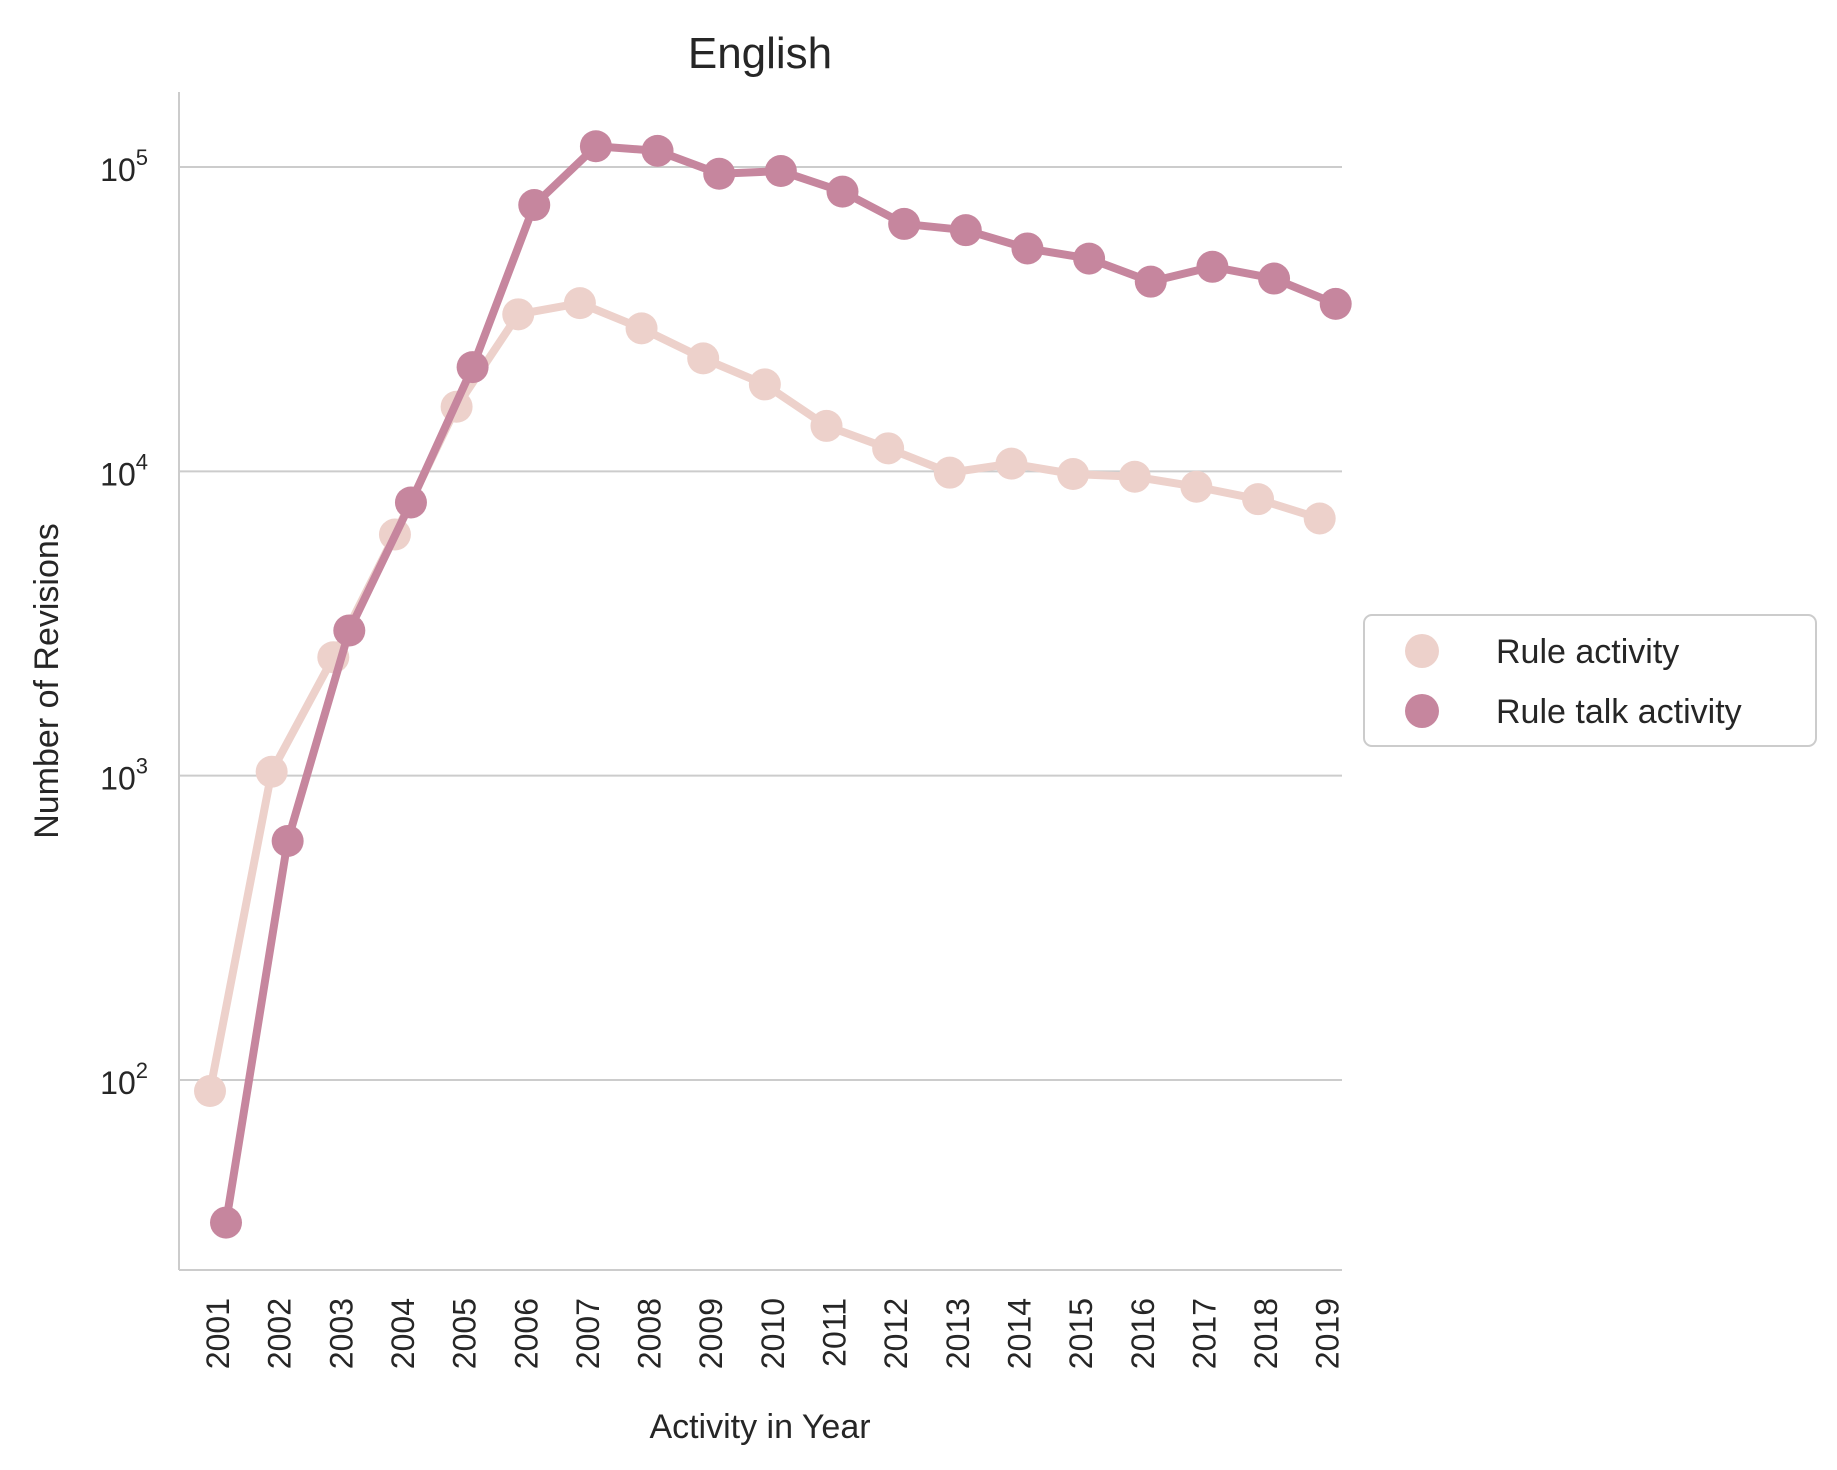 This screenshot has width=1837, height=1470. I want to click on y-tick-label: 10², so click(124, 1079).